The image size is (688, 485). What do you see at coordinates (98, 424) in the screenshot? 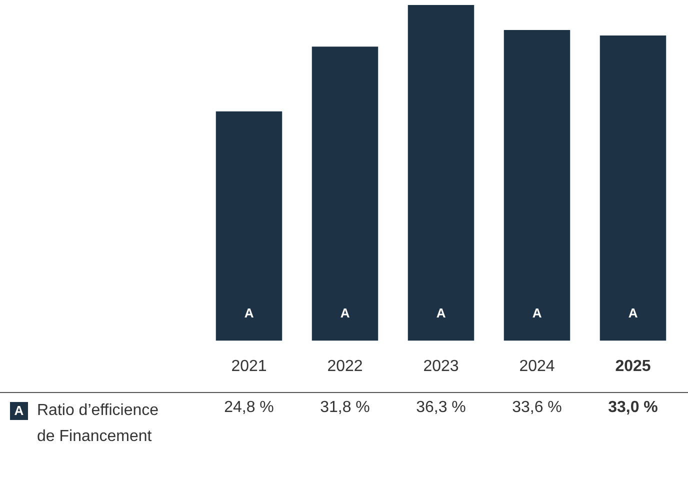
I see `legend-label: Ratio d’efficience de Financement` at bounding box center [98, 424].